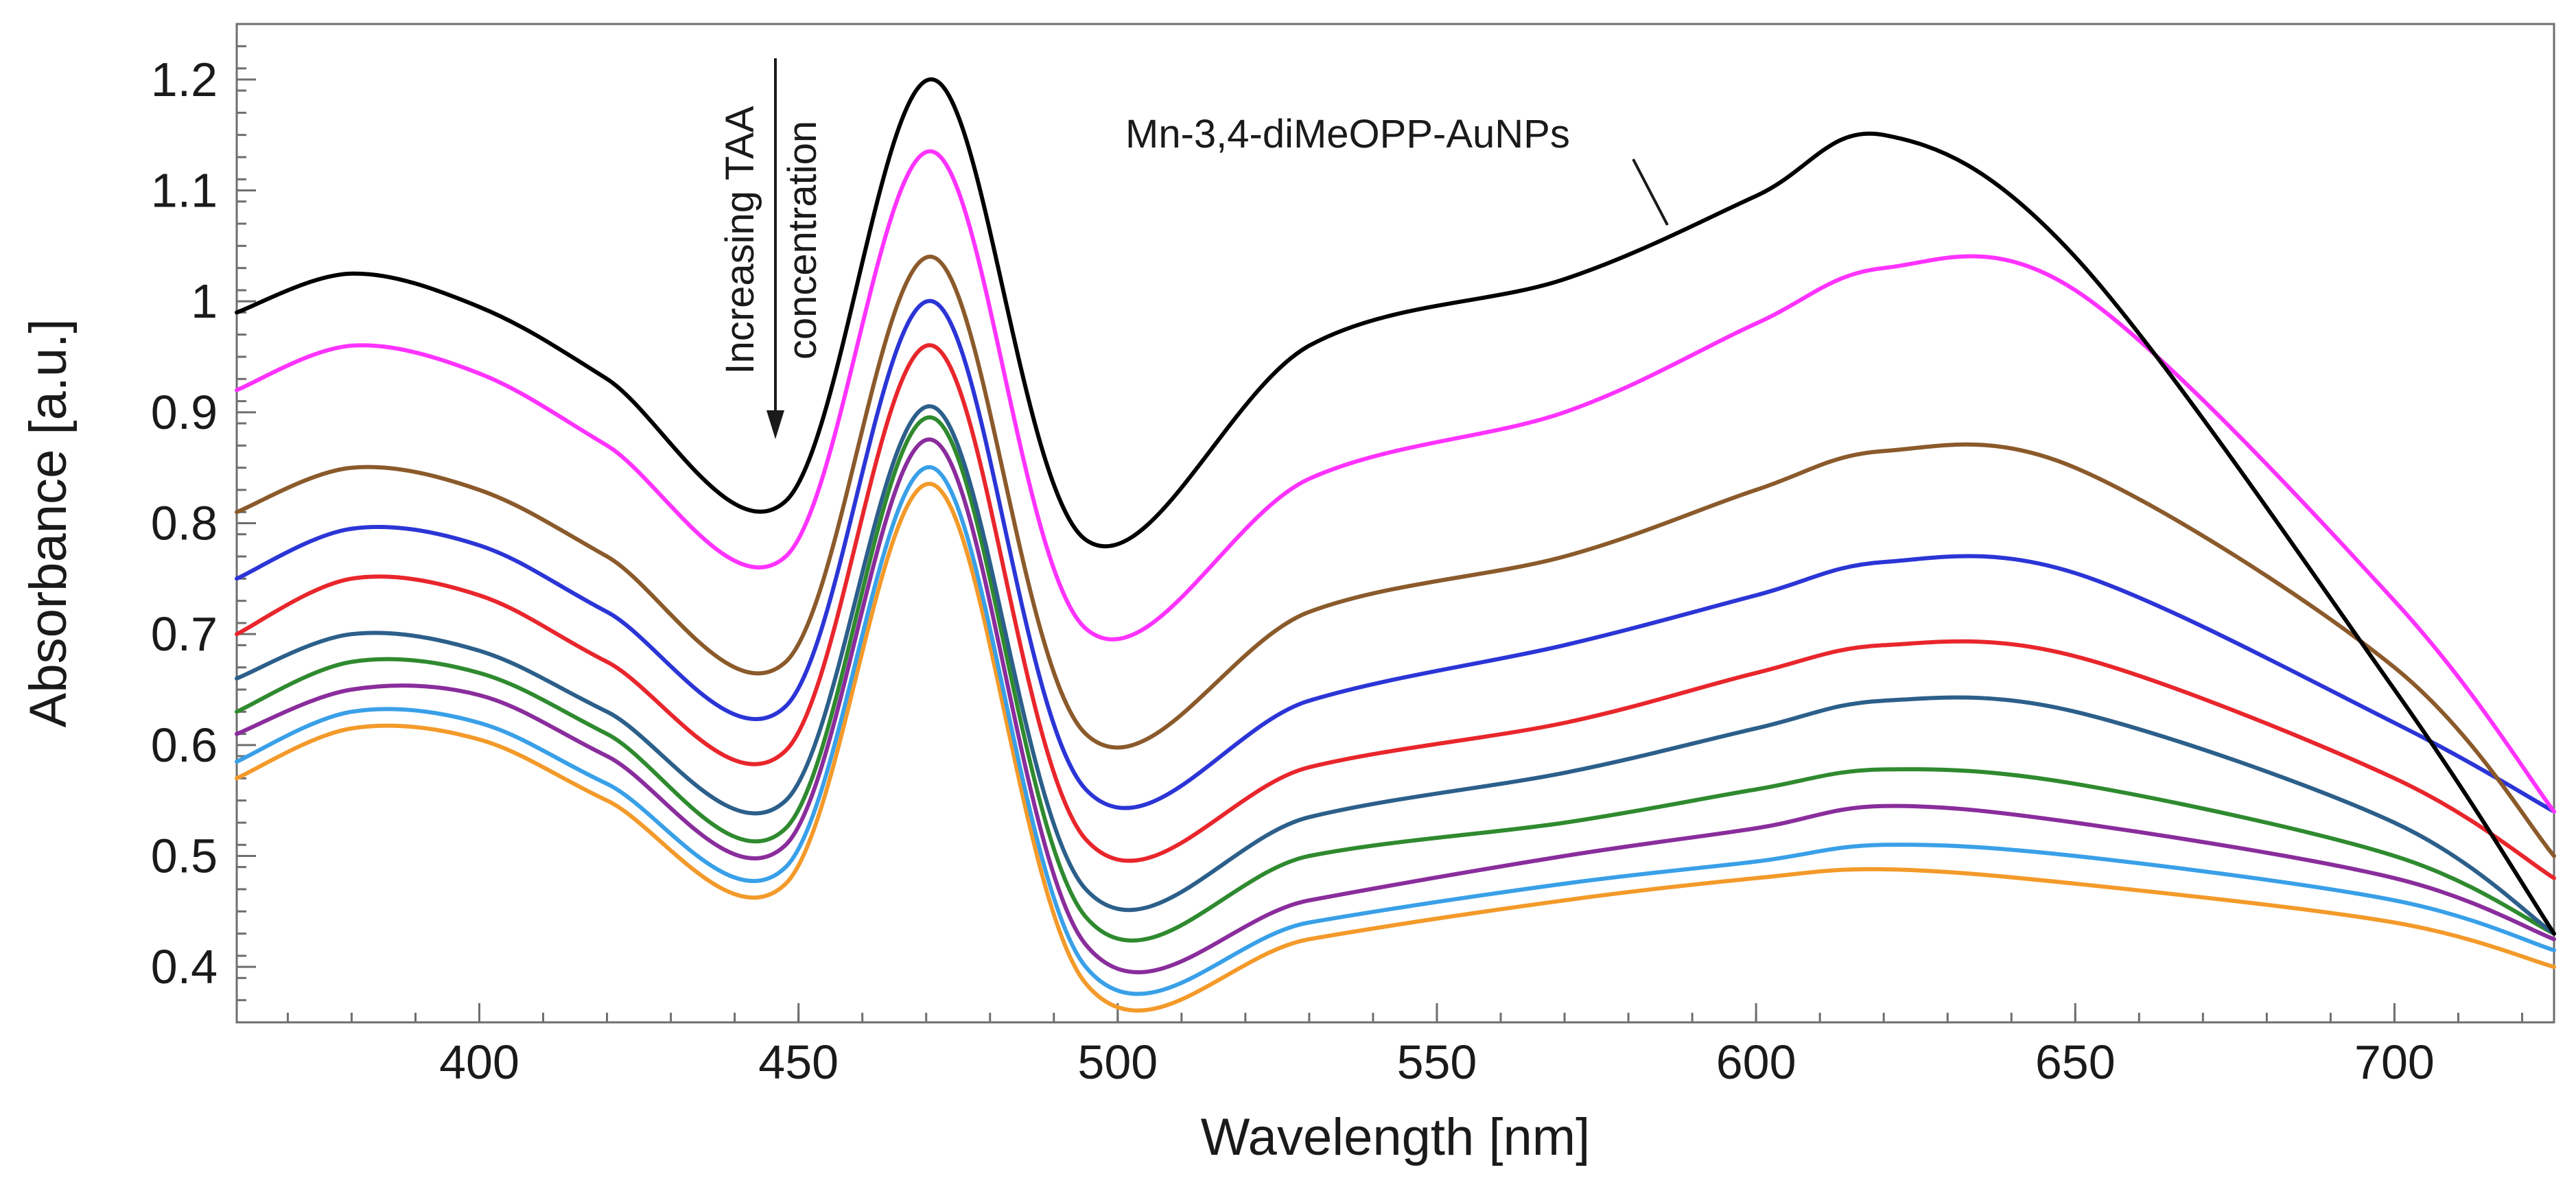 This screenshot has width=2576, height=1198. What do you see at coordinates (2394, 1062) in the screenshot?
I see `x-tick-label: 700` at bounding box center [2394, 1062].